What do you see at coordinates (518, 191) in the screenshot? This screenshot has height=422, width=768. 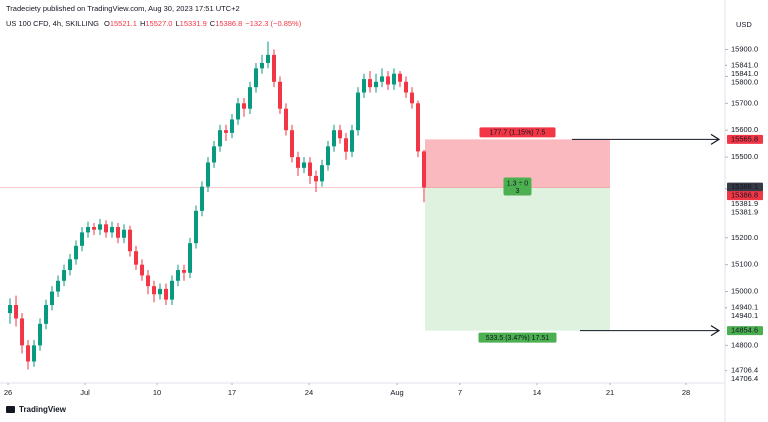 I see `ratio: 3` at bounding box center [518, 191].